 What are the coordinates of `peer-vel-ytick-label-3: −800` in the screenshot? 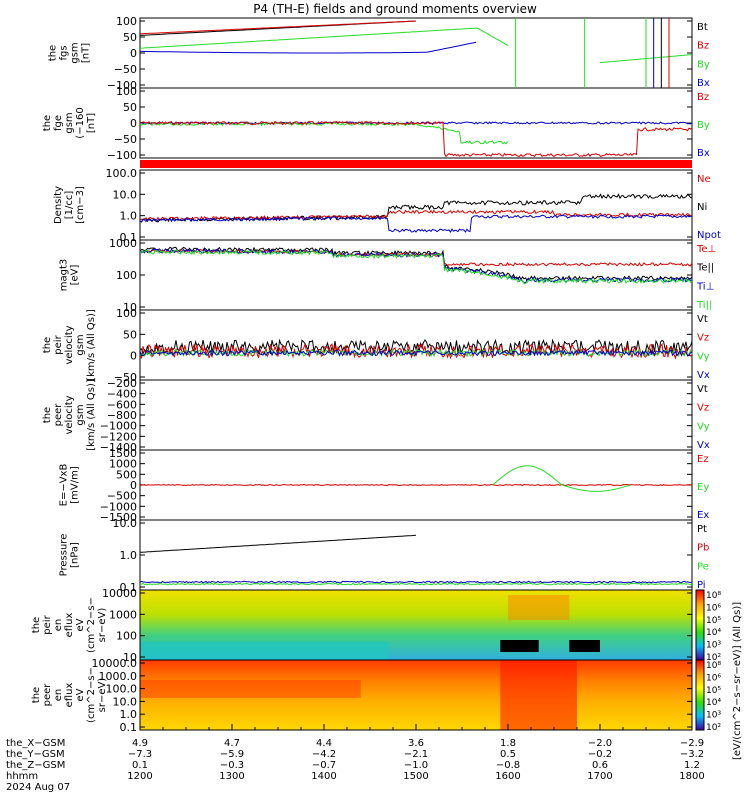 It's located at (122, 415).